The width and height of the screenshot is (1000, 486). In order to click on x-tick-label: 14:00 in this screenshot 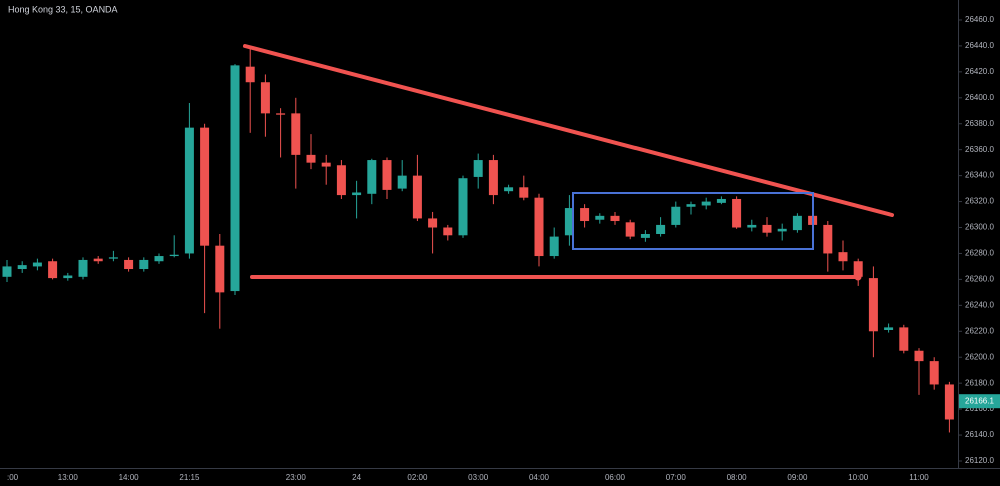, I will do `click(129, 477)`.